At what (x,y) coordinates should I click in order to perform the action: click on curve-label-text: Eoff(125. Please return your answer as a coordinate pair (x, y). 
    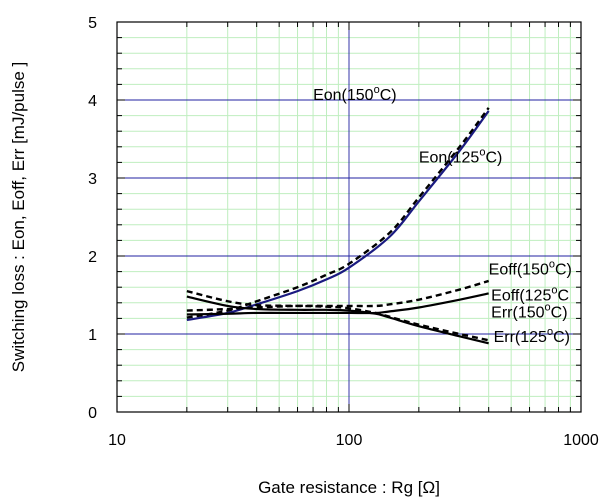
    Looking at the image, I should click on (521, 295).